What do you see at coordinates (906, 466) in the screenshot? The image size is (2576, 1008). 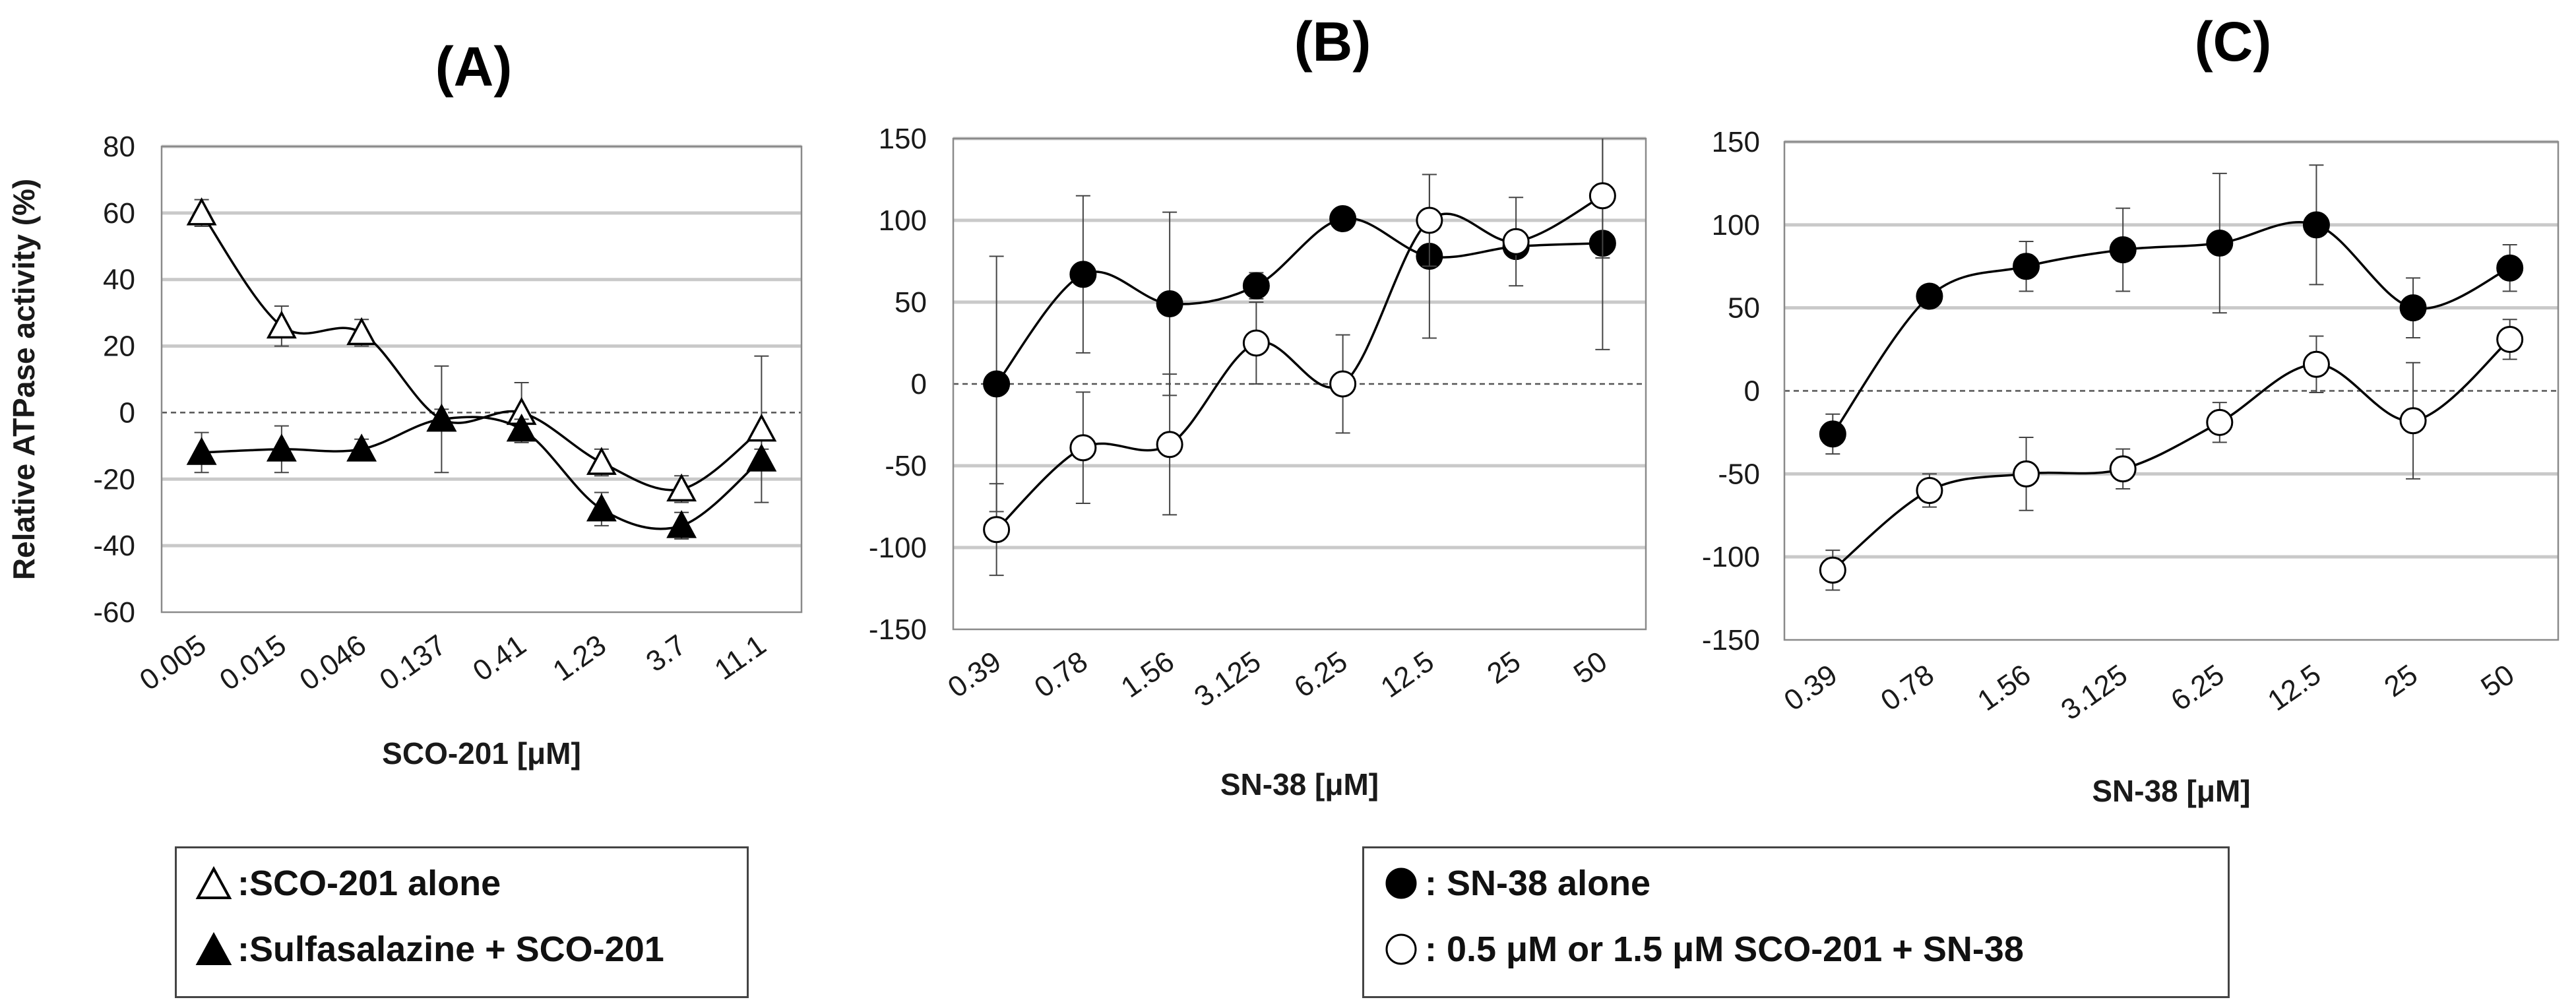 I see `y-tick-label: -50` at bounding box center [906, 466].